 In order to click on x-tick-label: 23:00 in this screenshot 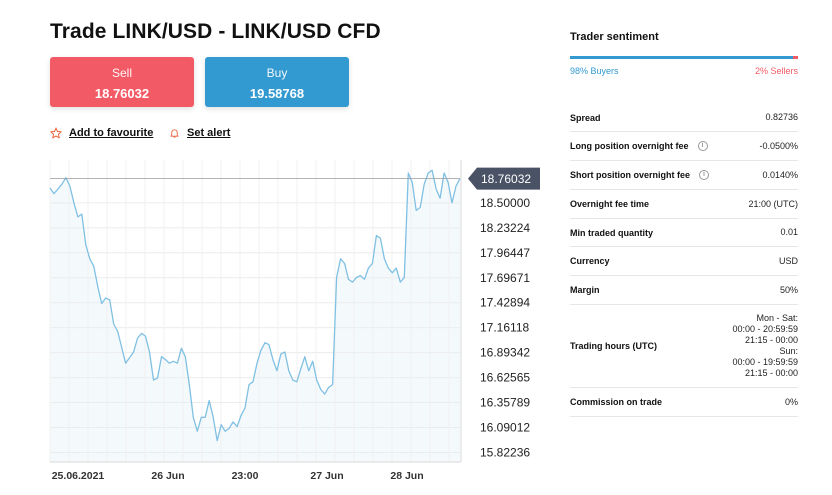, I will do `click(245, 476)`.